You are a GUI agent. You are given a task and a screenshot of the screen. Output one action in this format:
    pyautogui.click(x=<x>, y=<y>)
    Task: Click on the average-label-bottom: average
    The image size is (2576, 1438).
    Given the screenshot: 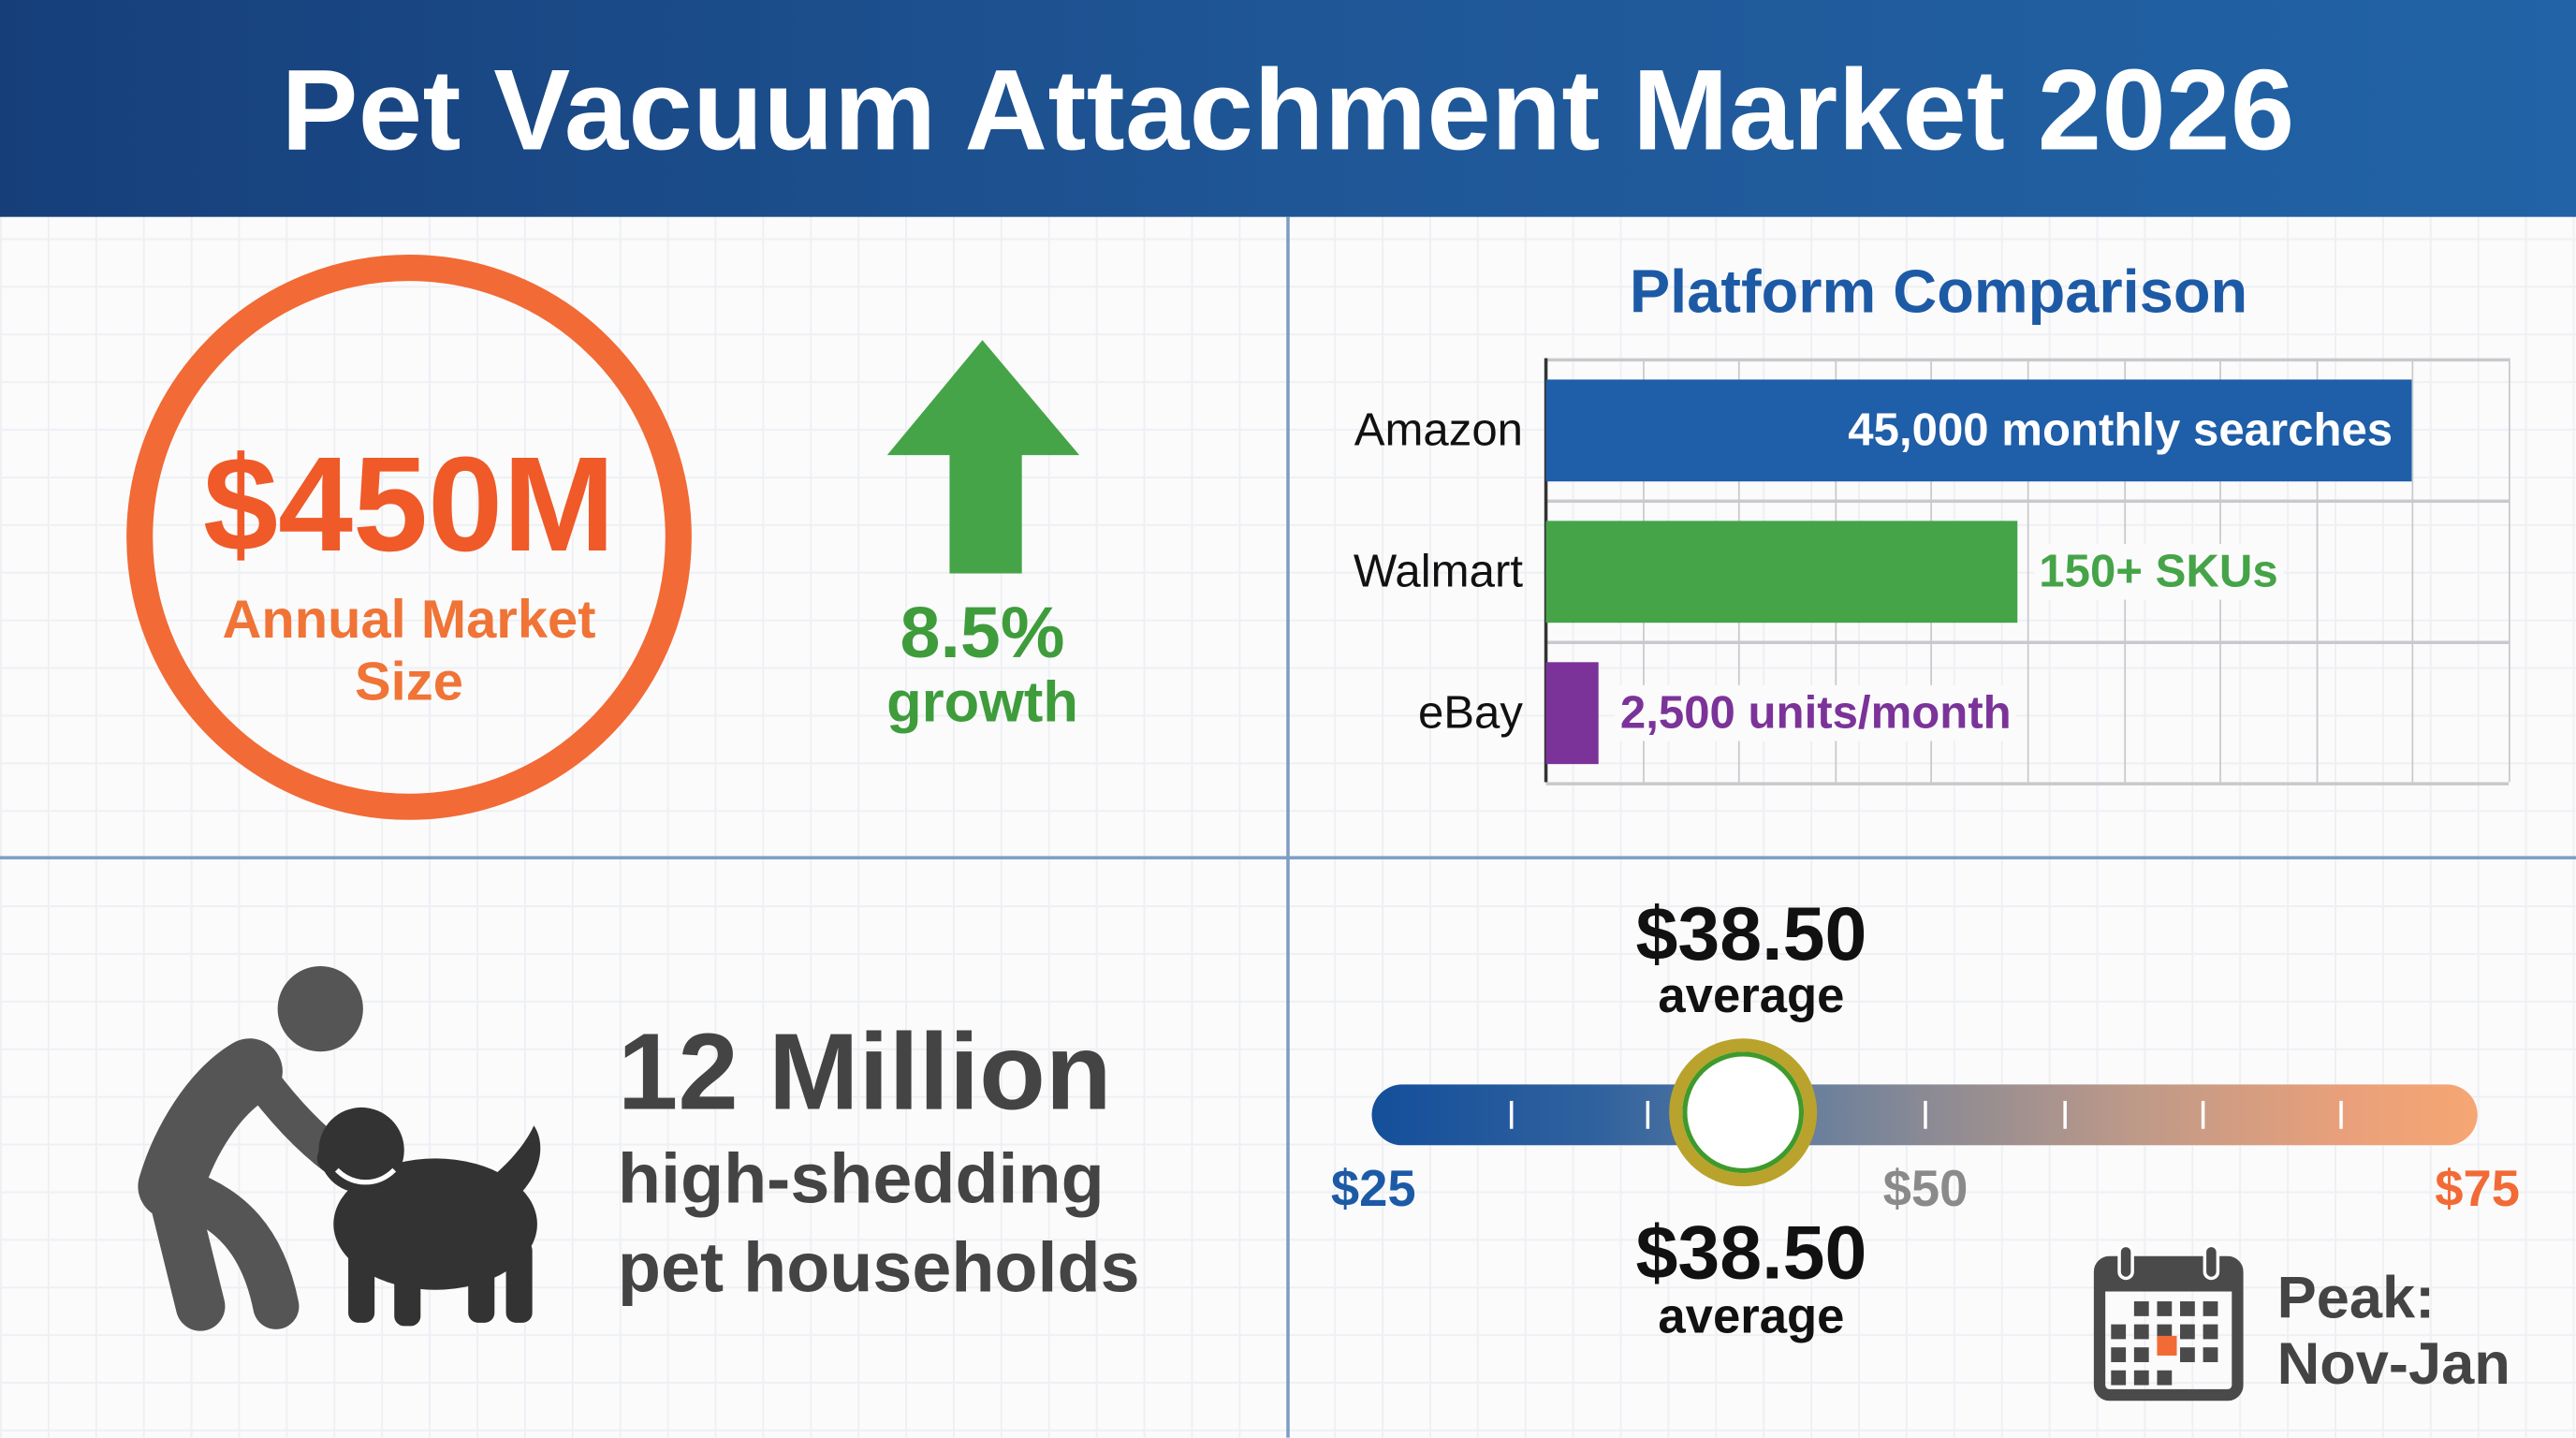 What is the action you would take?
    pyautogui.click(x=1751, y=1316)
    